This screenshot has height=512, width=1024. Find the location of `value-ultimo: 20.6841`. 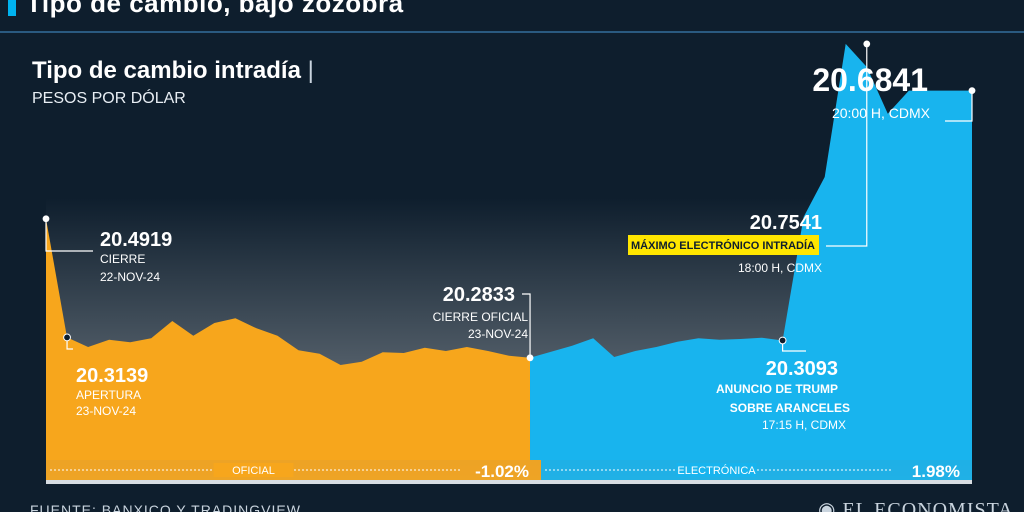

value-ultimo: 20.6841 is located at coordinates (870, 80).